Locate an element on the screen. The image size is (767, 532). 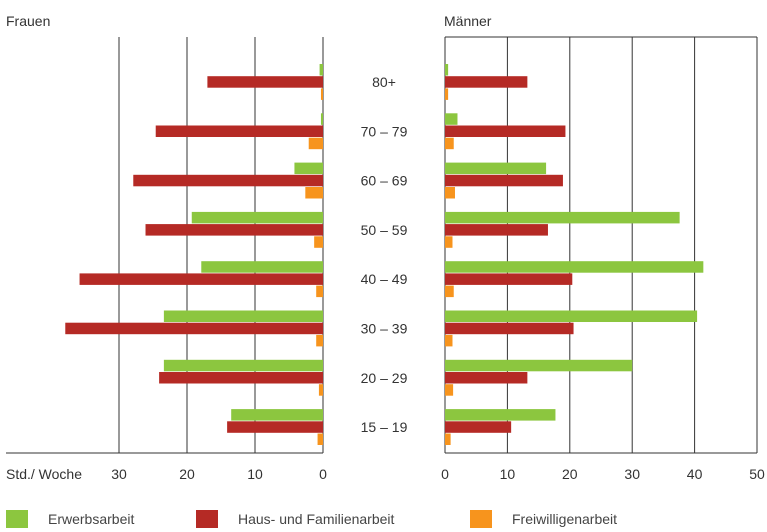
panel-title-maenner: Männer is located at coordinates (468, 21).